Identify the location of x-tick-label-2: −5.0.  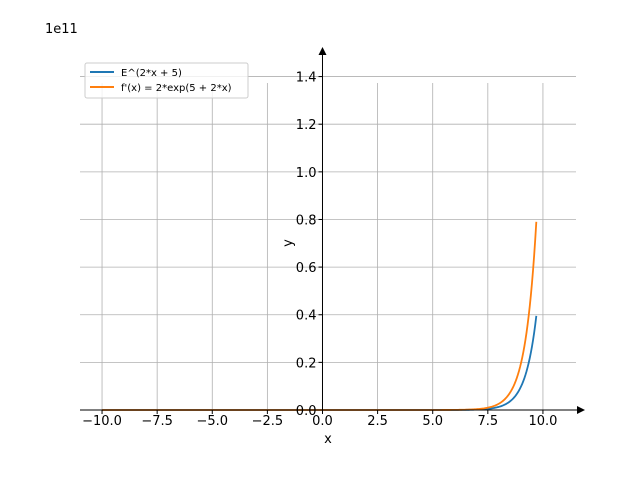
(212, 421).